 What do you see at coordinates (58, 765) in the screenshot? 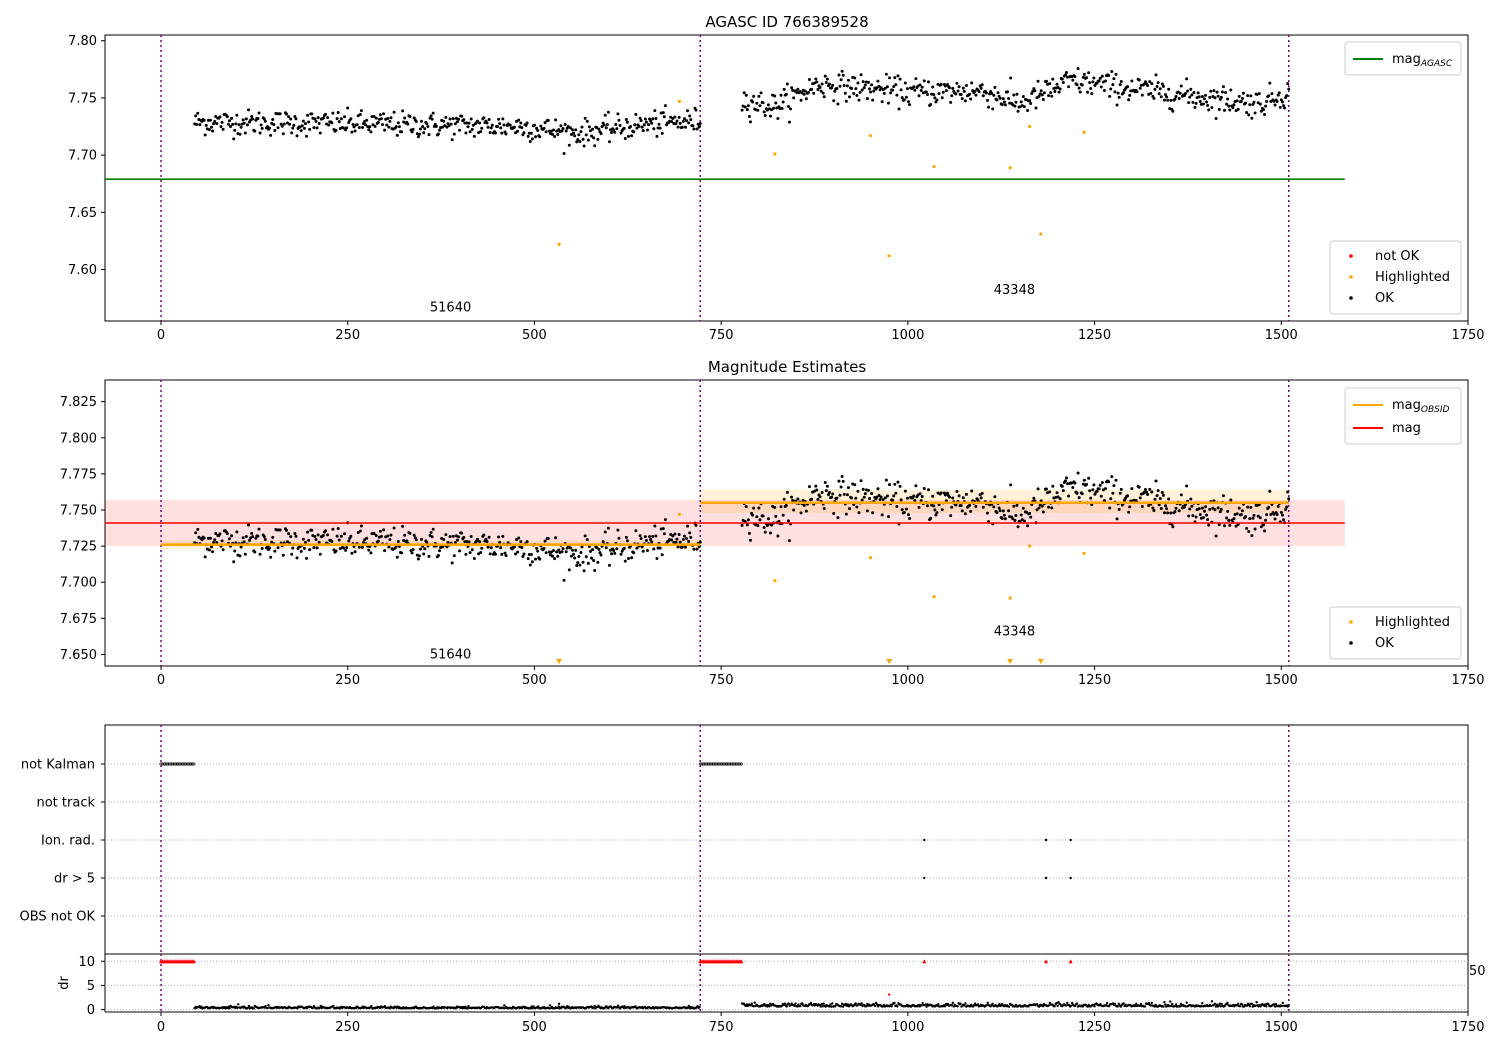
I see `flag-row-label: not Kalman` at bounding box center [58, 765].